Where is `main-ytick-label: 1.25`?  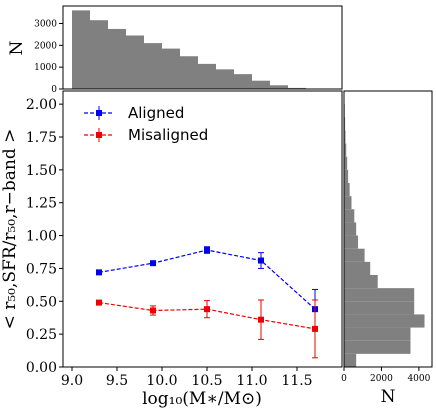
main-ytick-label: 1.25 is located at coordinates (41, 204).